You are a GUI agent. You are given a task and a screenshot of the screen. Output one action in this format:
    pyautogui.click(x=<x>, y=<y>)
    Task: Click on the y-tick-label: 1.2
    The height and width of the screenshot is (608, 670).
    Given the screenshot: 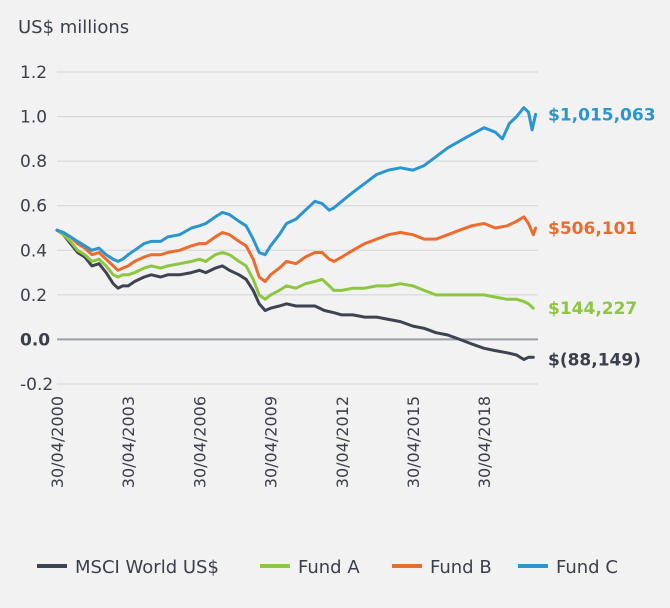 What is the action you would take?
    pyautogui.click(x=33, y=73)
    